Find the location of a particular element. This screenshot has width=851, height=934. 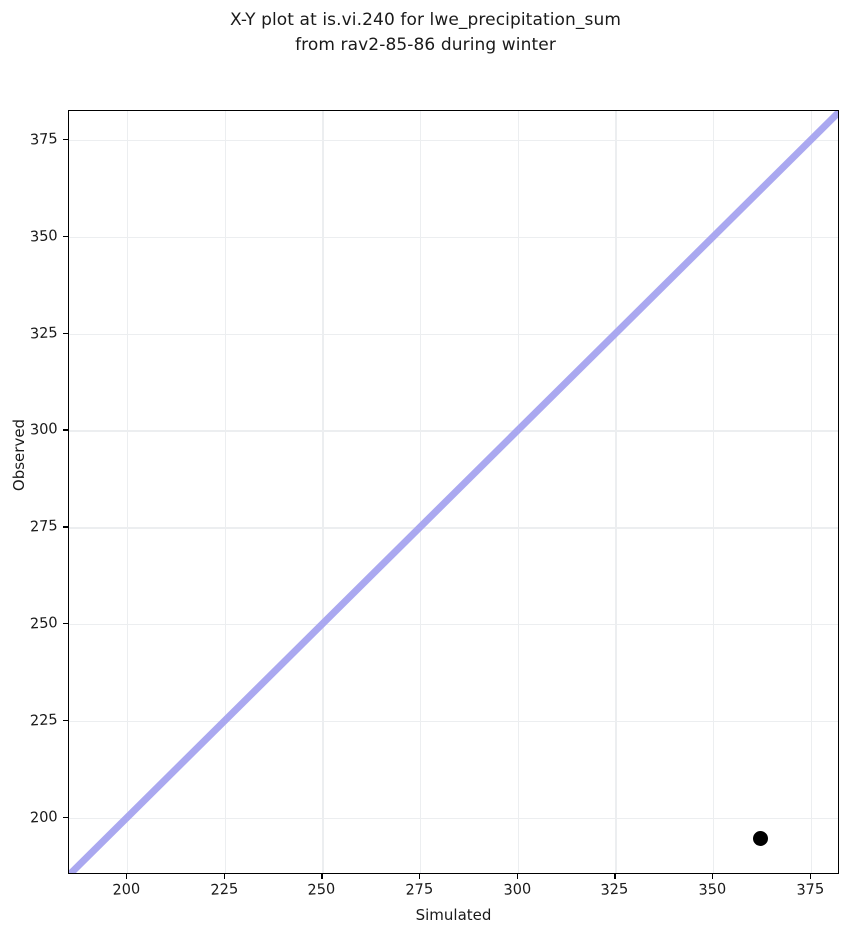

x-tick-label: 375 is located at coordinates (810, 890).